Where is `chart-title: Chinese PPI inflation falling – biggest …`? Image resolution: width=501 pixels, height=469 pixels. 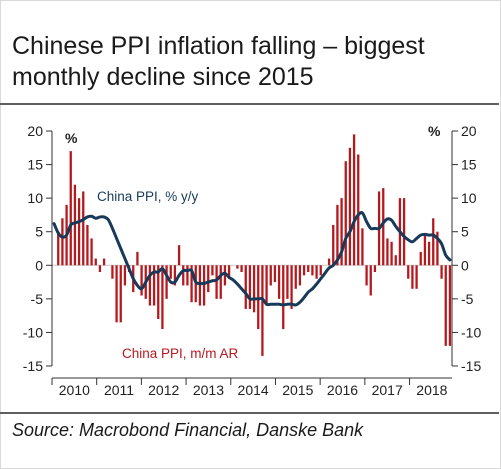 chart-title: Chinese PPI inflation falling – biggest … is located at coordinates (218, 61).